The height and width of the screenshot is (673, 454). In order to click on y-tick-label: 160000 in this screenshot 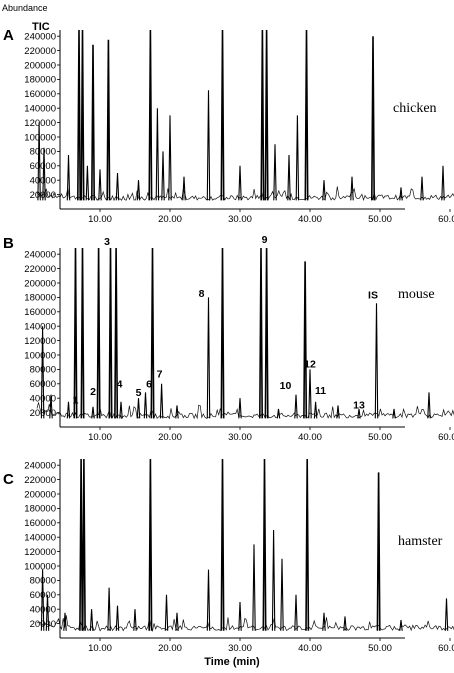, I will do `click(40, 94)`.